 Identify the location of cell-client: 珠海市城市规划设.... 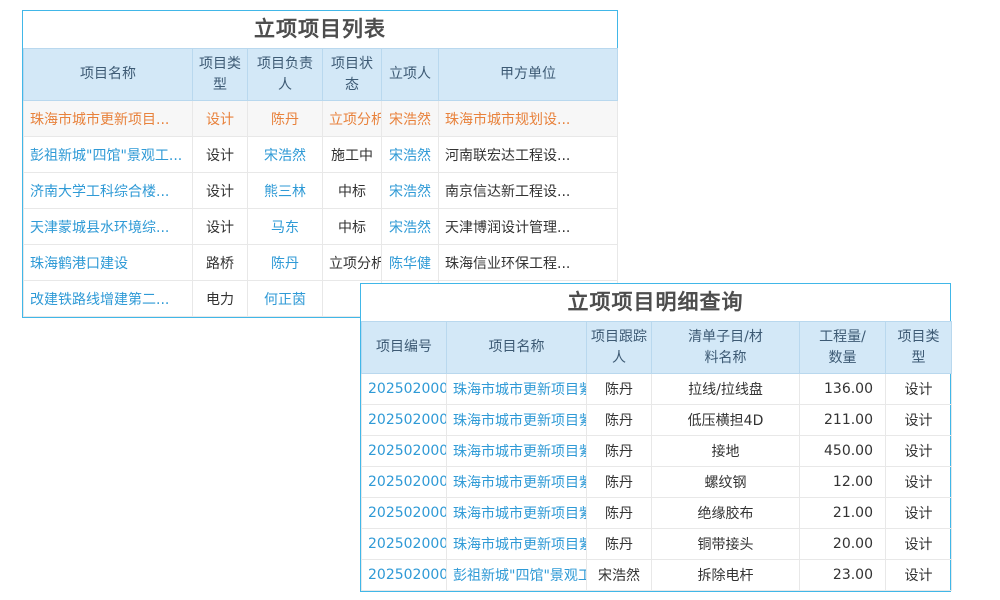
(528, 118).